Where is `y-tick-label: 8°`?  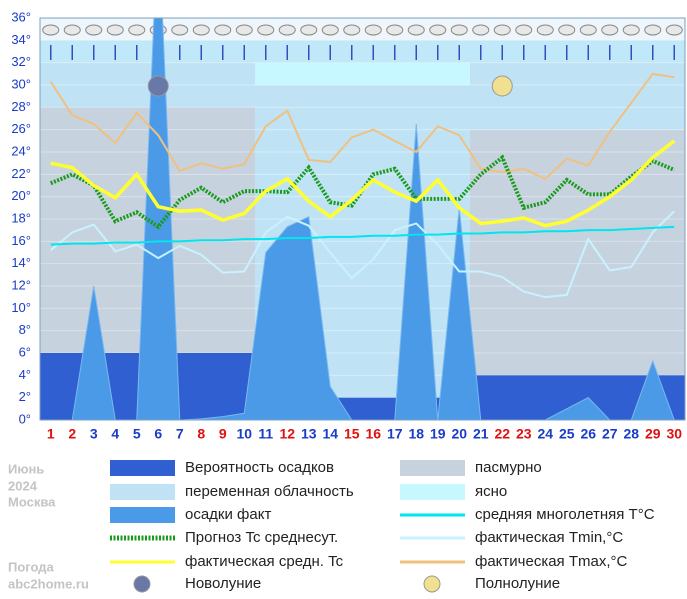
y-tick-label: 8° is located at coordinates (25, 329).